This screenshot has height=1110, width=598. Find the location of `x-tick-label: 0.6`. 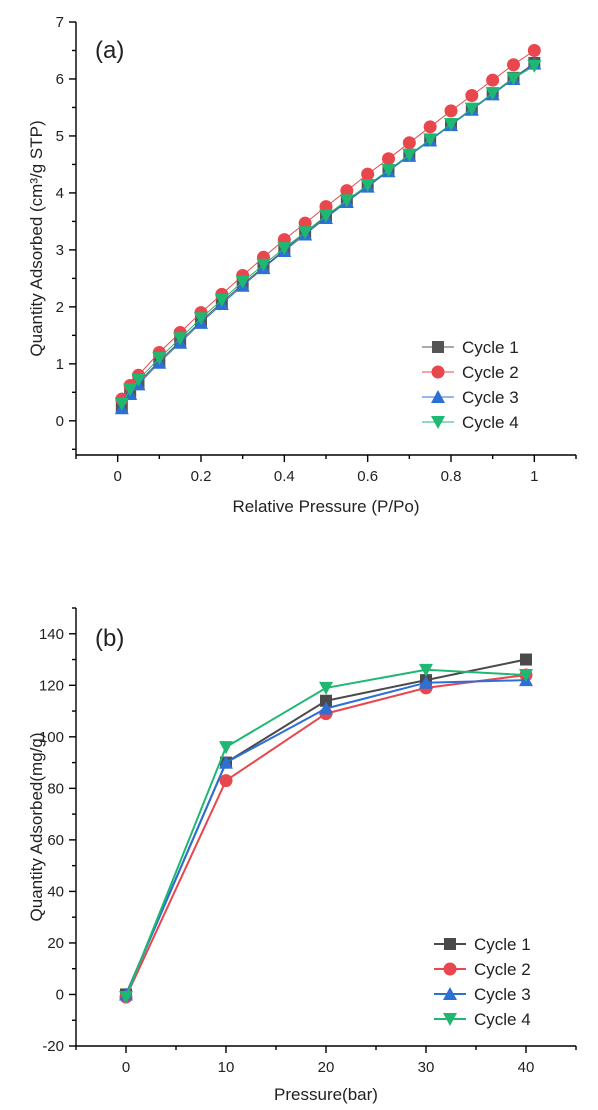

x-tick-label: 0.6 is located at coordinates (367, 476).